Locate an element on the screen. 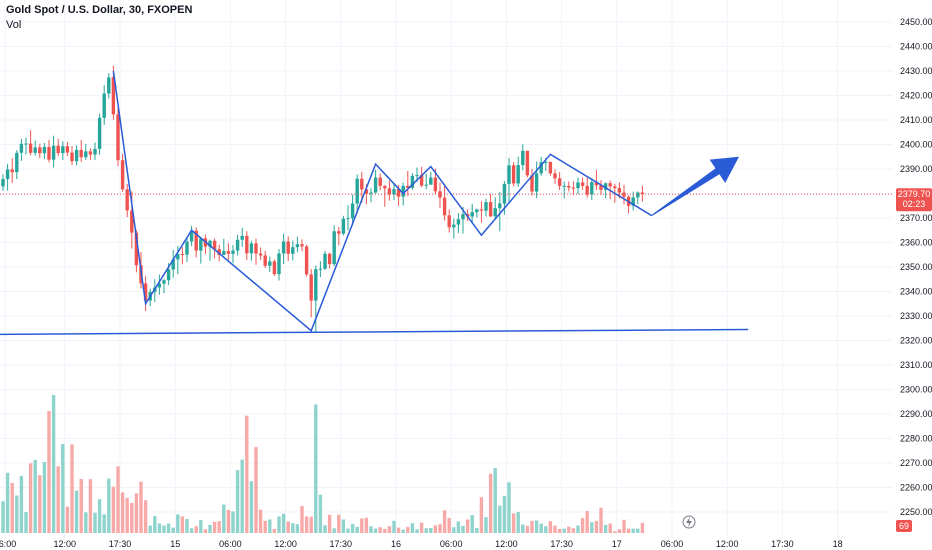  support-trendline is located at coordinates (374, 332).